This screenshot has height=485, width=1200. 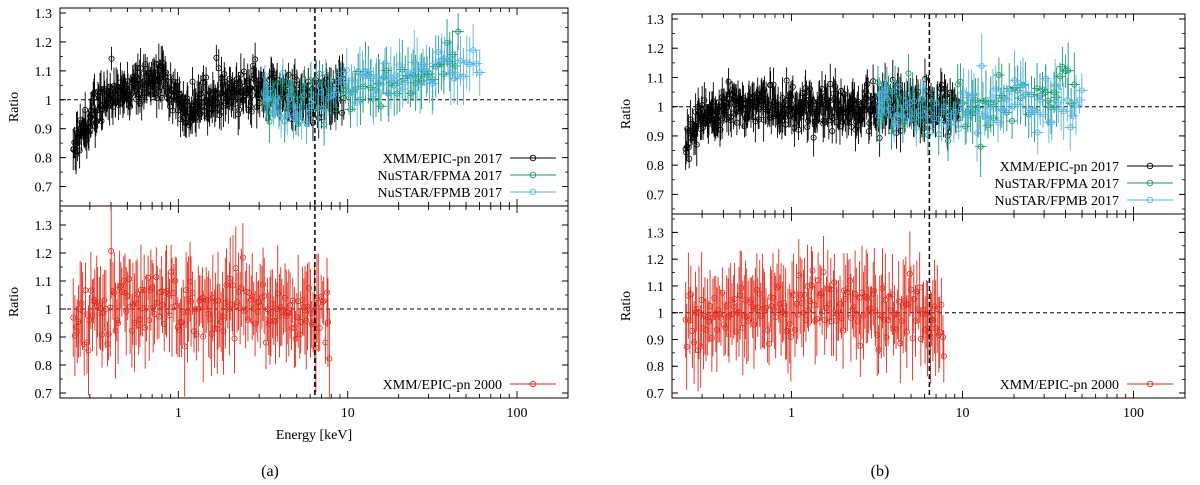 I want to click on y-tick-label: 1.2, so click(x=656, y=260).